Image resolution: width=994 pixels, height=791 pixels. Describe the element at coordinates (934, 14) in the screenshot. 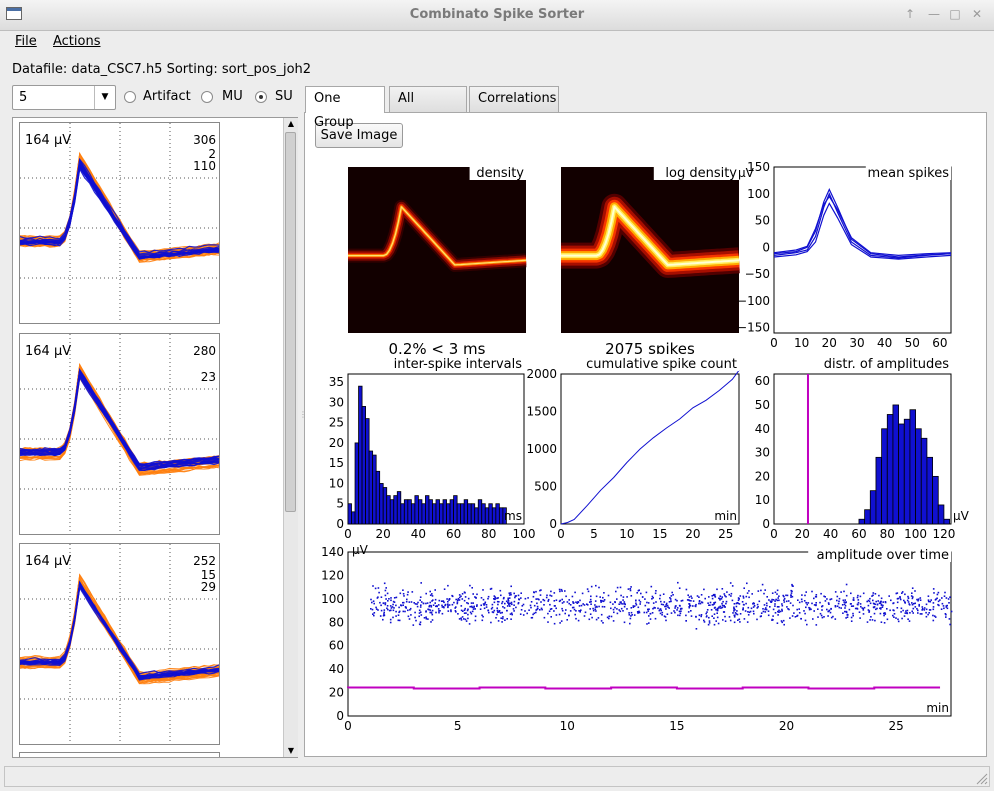

I see `minimize-button: —` at that location.